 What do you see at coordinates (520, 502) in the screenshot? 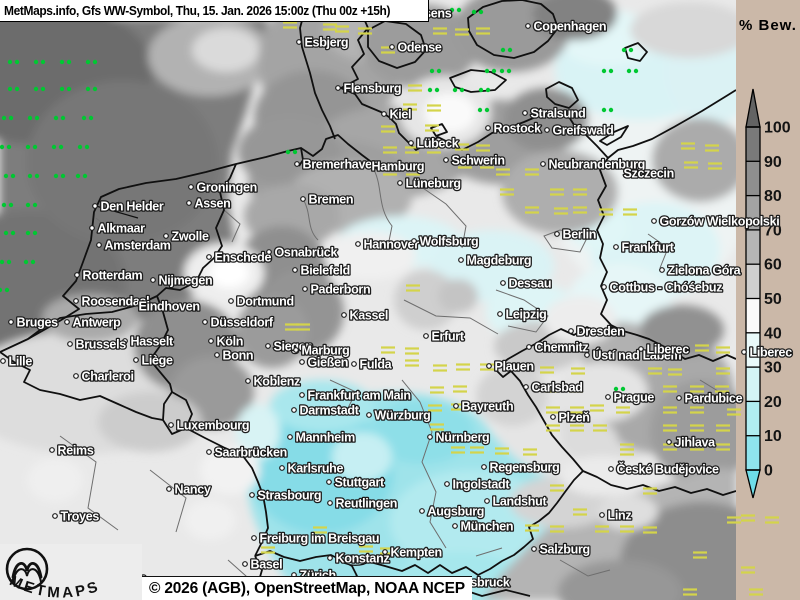
I see `city-name: Landshut` at bounding box center [520, 502].